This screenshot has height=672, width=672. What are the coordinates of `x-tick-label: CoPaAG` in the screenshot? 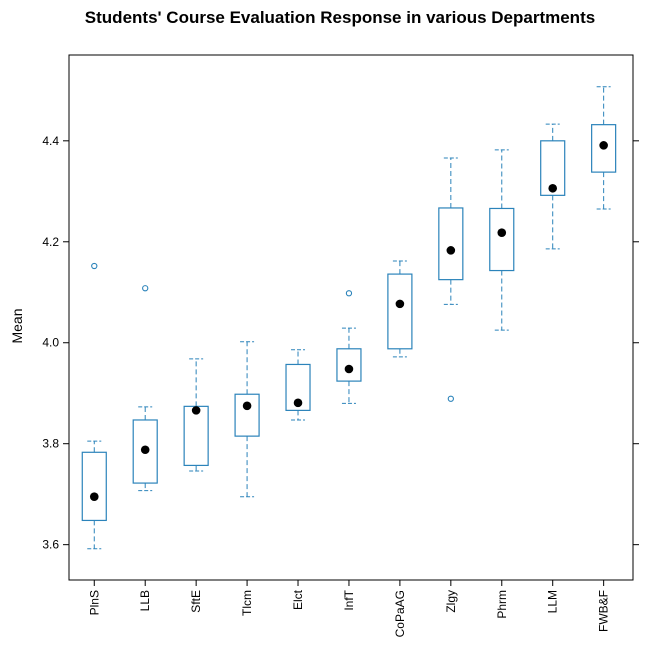 It's located at (400, 613).